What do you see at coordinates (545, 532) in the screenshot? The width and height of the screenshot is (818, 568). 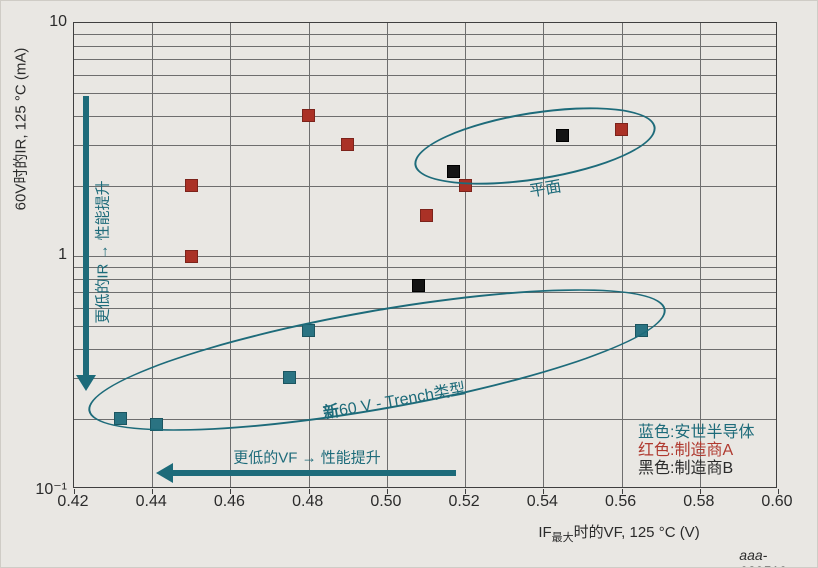 I see `x-title-pre: IF` at bounding box center [545, 532].